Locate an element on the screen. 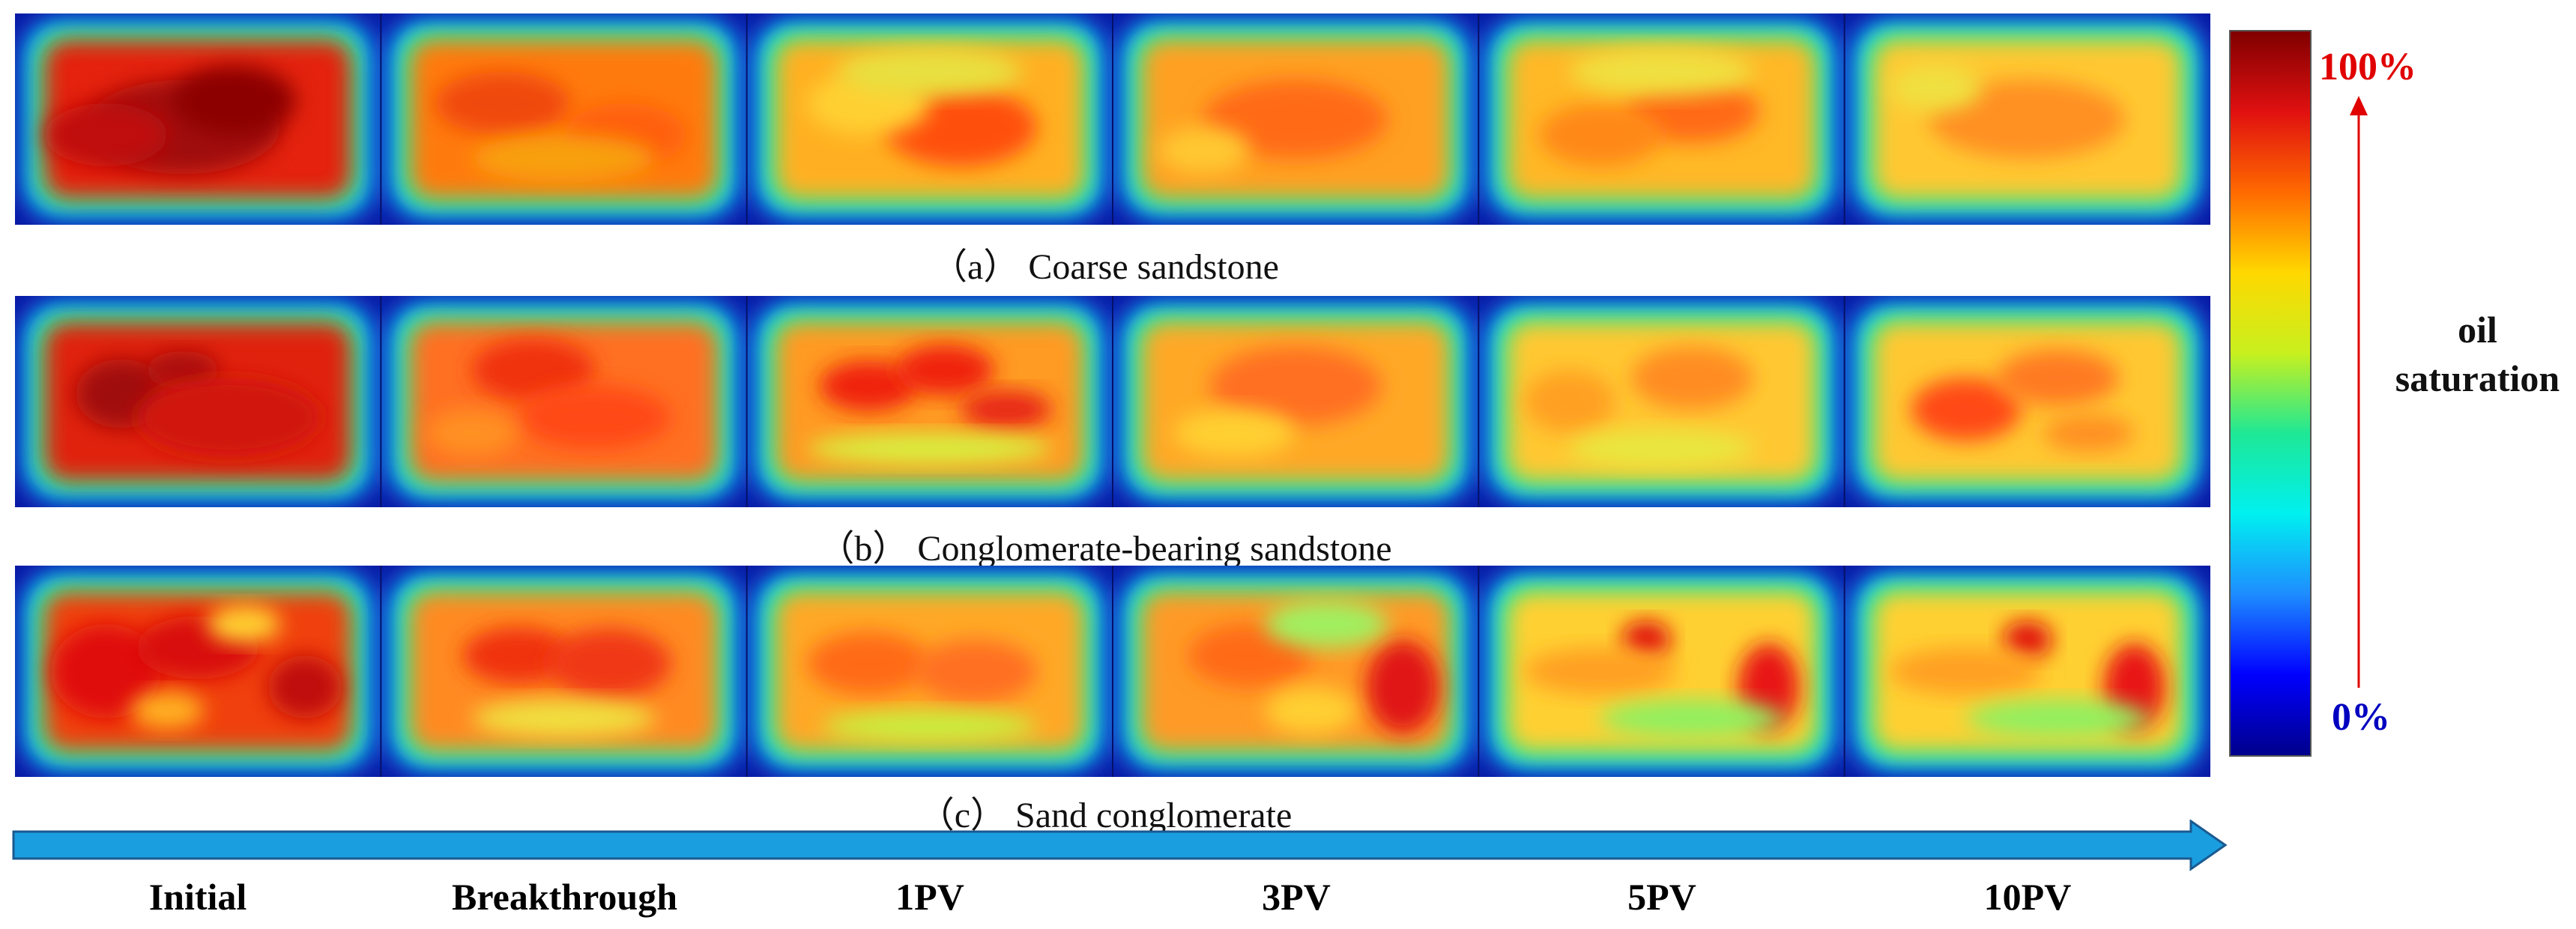 The image size is (2576, 929). row-caption-b: （b） Conglomerate-bearing sandstone is located at coordinates (1105, 549).